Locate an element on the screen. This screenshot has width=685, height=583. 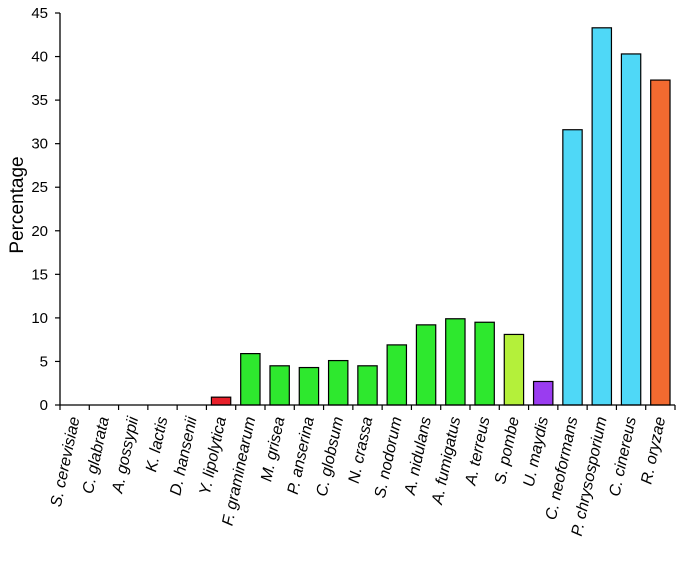
x-tick-label: S. pombe is located at coordinates (507, 450).